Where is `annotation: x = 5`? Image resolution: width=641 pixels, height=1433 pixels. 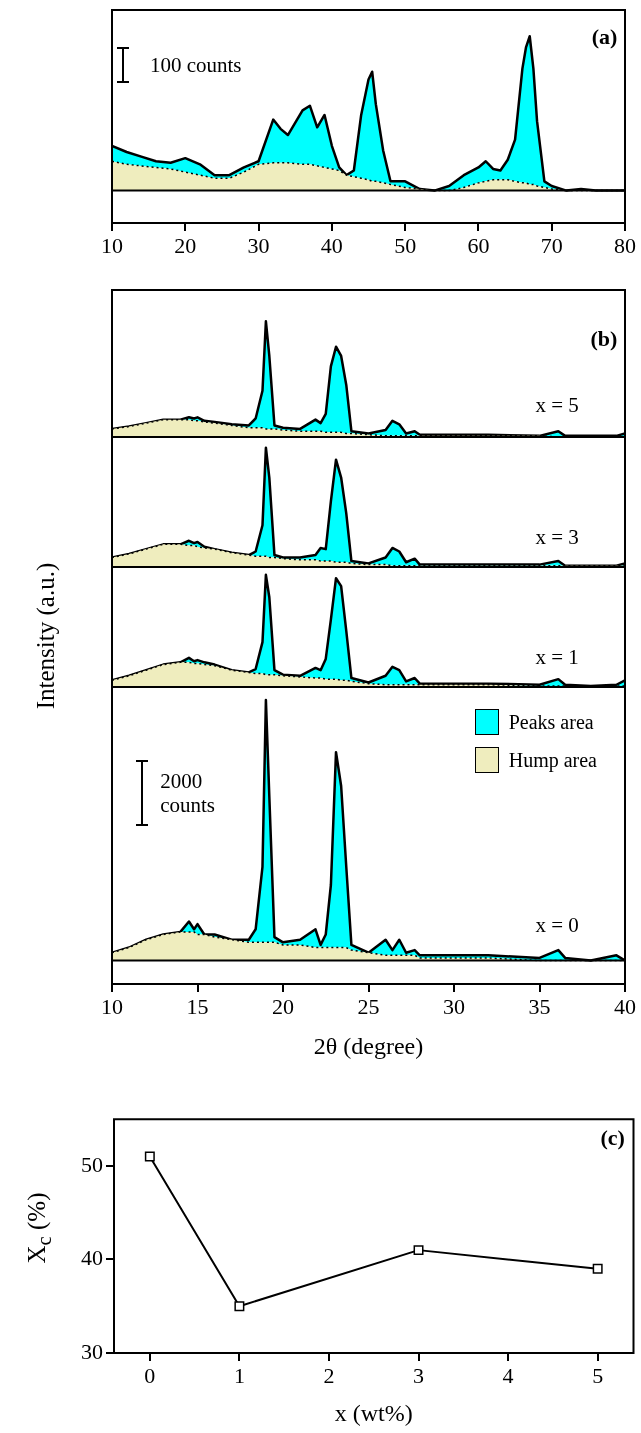 annotation: x = 5 is located at coordinates (557, 404).